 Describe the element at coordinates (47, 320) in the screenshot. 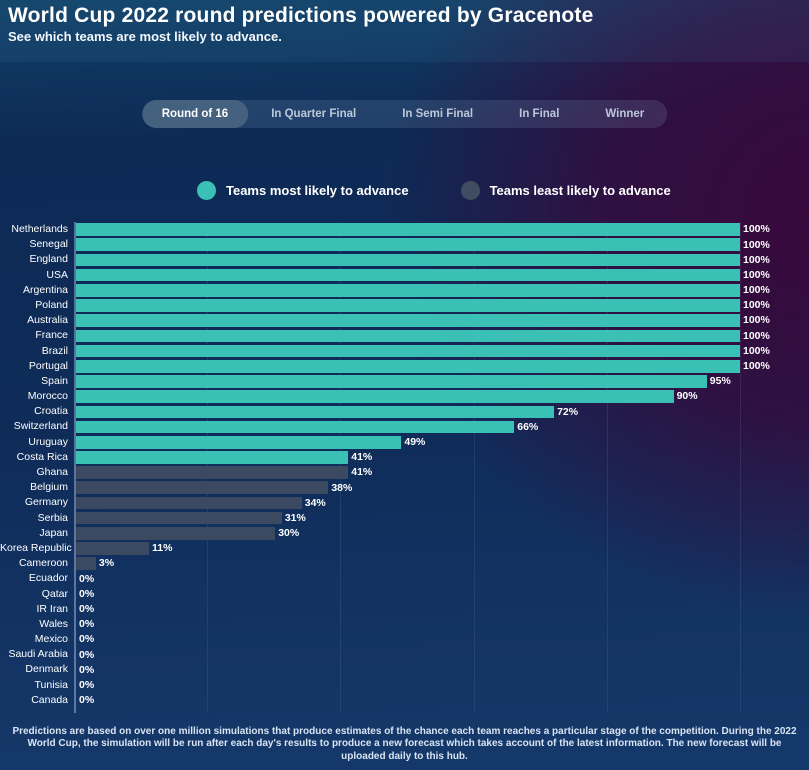

I see `team-label: Australia` at that location.